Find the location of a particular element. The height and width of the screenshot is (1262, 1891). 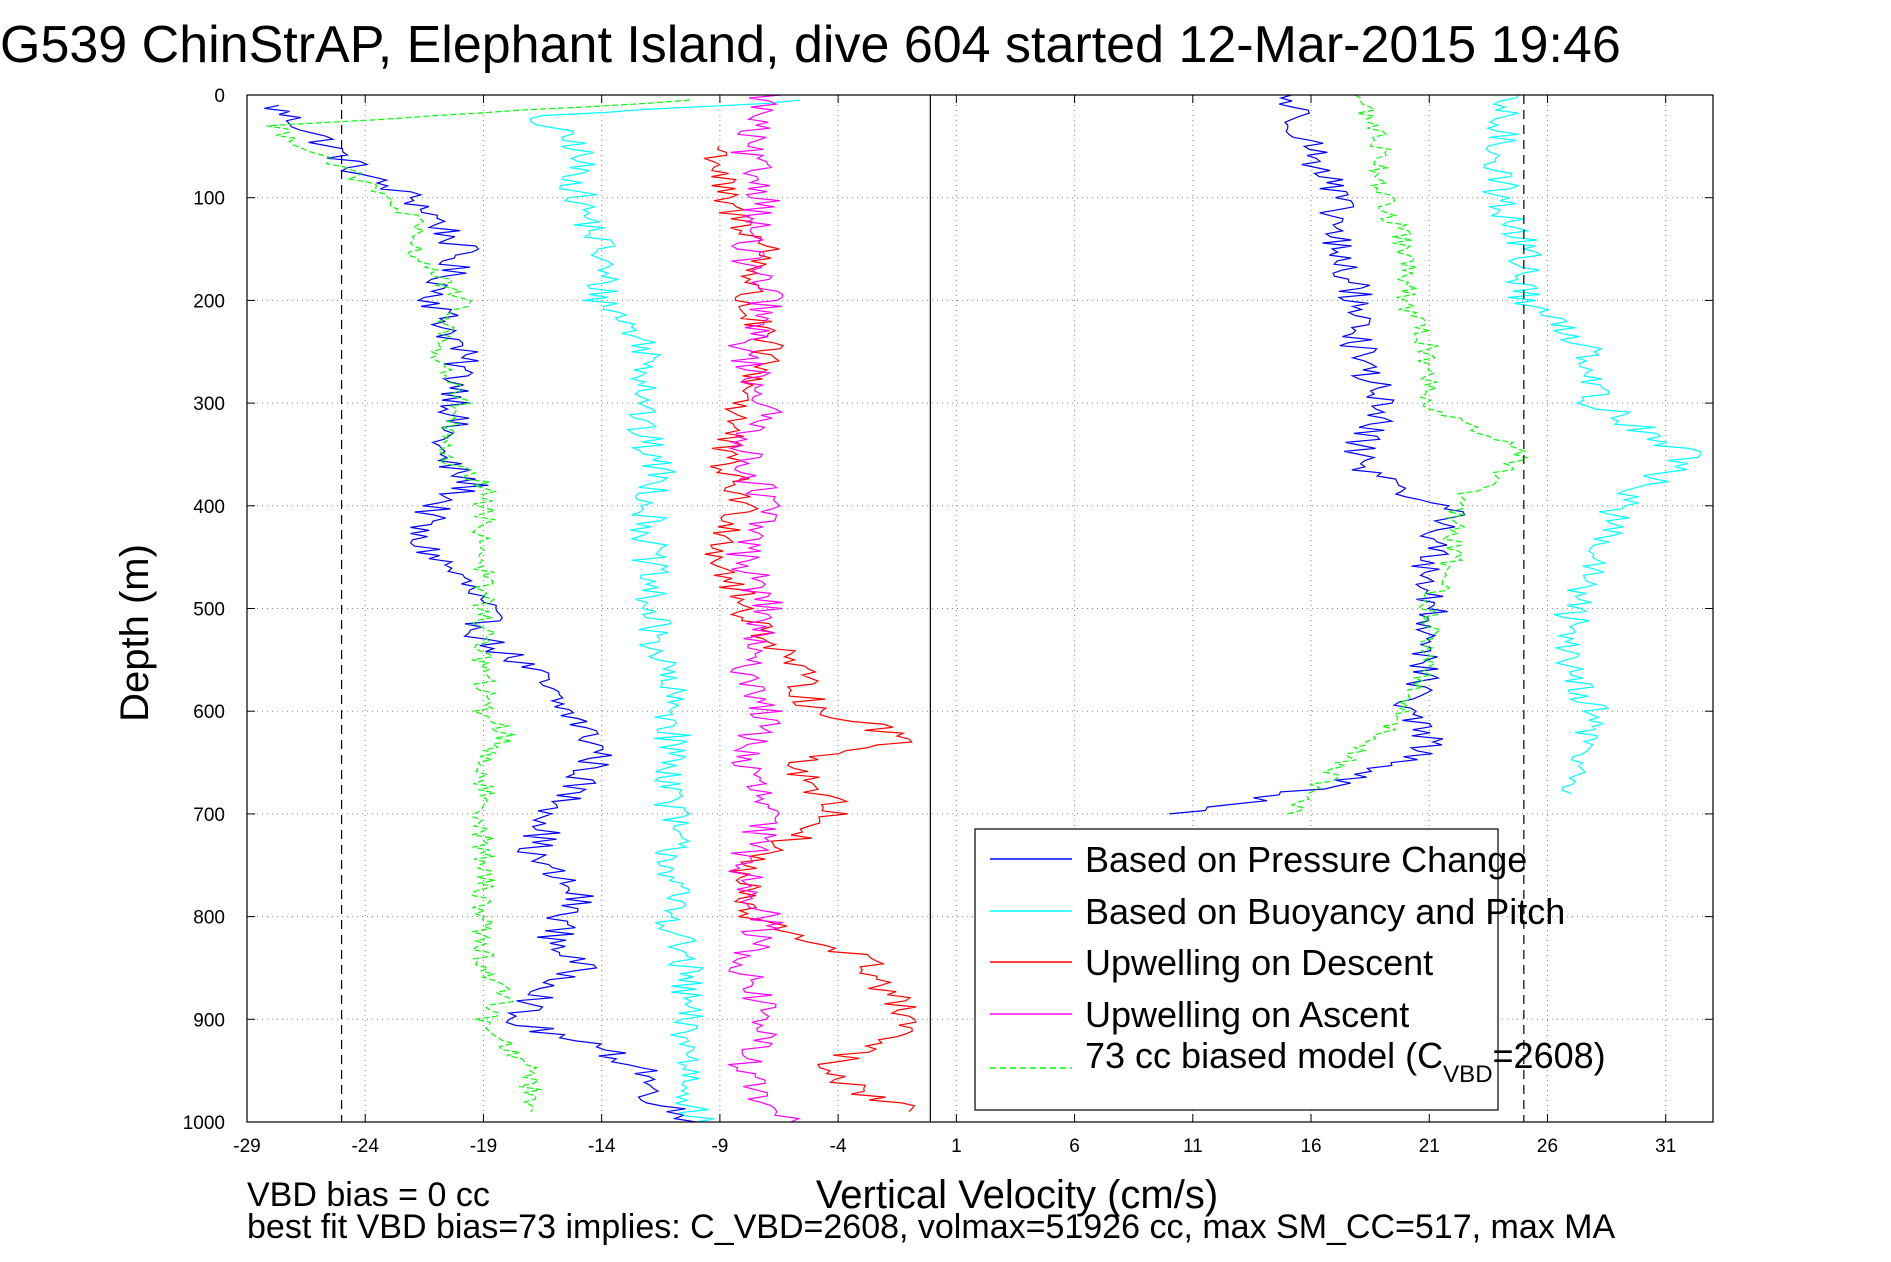

y-tick-label: 0 is located at coordinates (219, 96).